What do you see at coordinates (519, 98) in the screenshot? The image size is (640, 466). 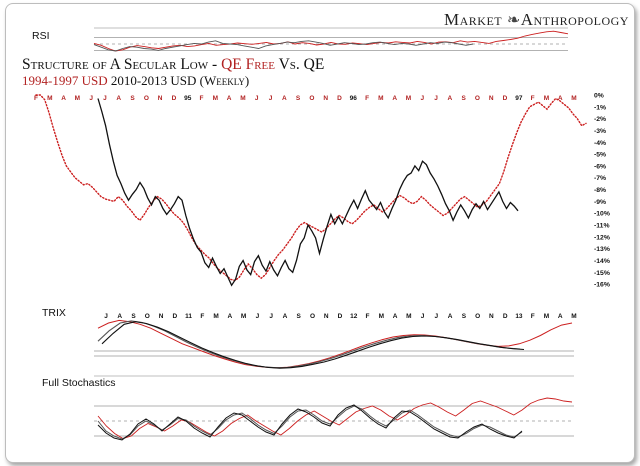 I see `x-top-tick-label: 97` at bounding box center [519, 98].